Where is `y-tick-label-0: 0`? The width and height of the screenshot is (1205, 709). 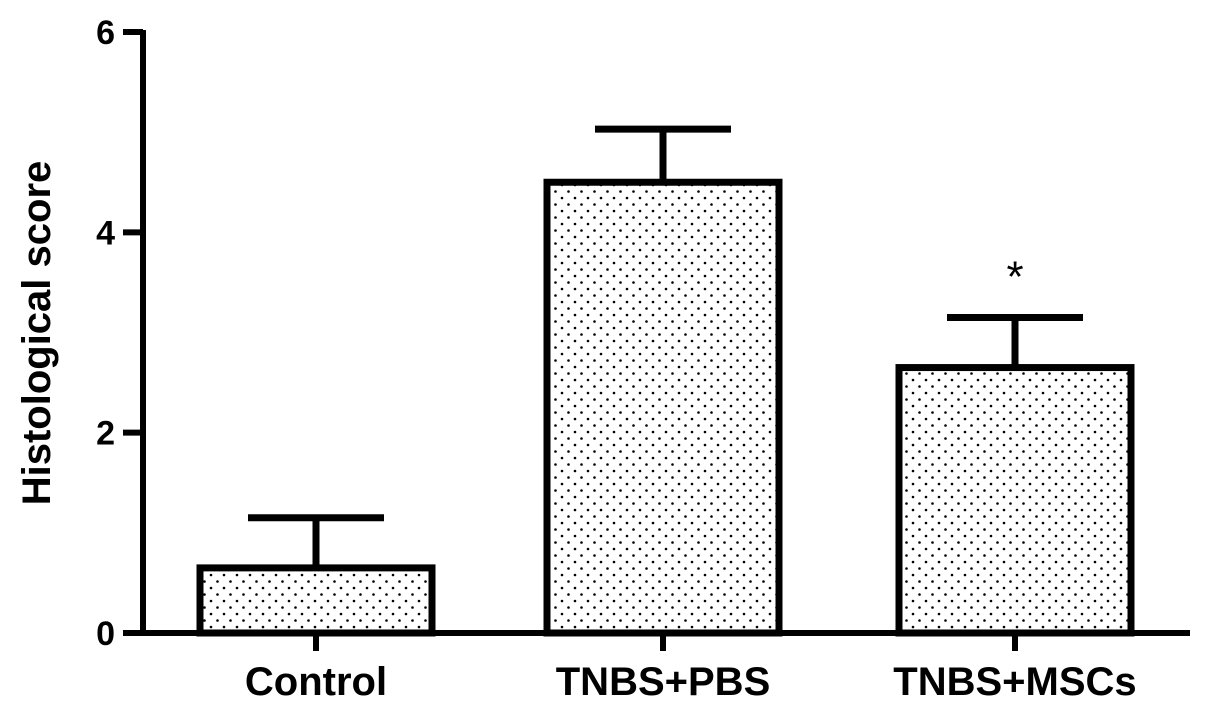
y-tick-label-0: 0 is located at coordinates (105, 634).